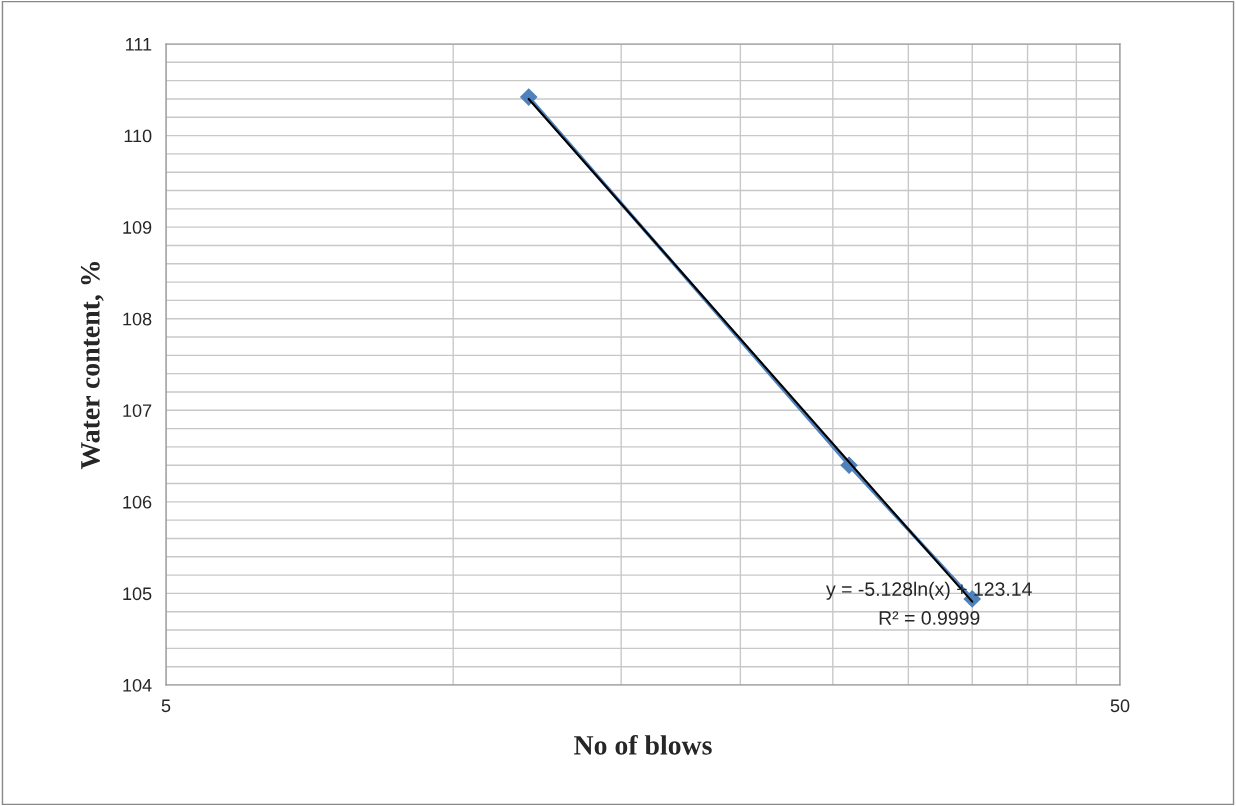  What do you see at coordinates (643, 744) in the screenshot?
I see `x-axis-title: No of blows` at bounding box center [643, 744].